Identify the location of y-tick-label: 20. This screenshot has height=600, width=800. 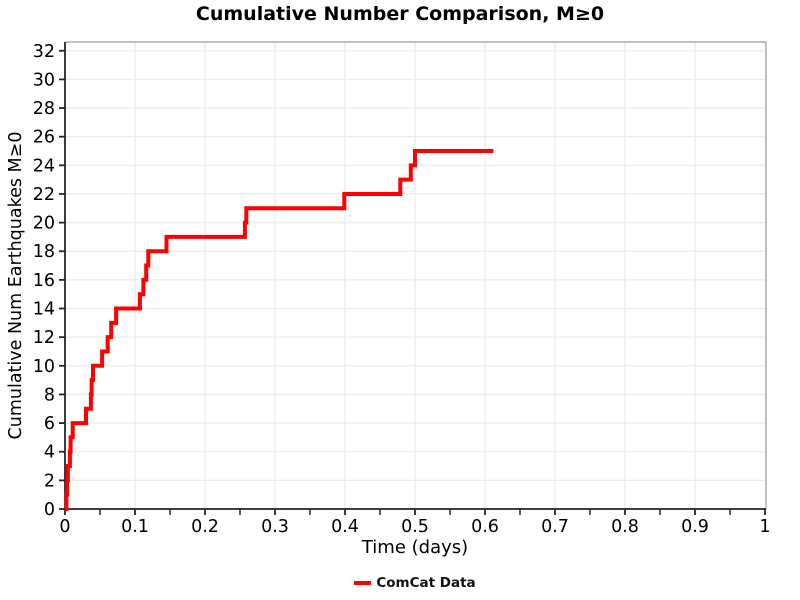
(44, 224).